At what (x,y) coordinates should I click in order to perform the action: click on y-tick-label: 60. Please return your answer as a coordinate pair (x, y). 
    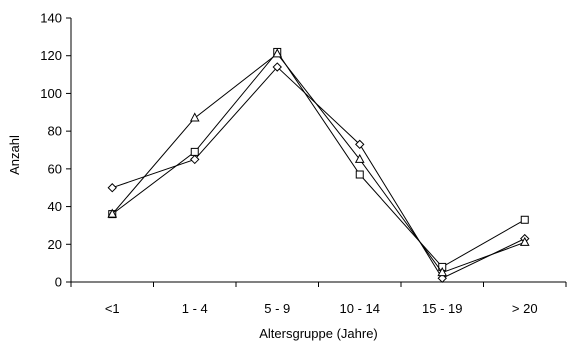
    Looking at the image, I should click on (55, 168).